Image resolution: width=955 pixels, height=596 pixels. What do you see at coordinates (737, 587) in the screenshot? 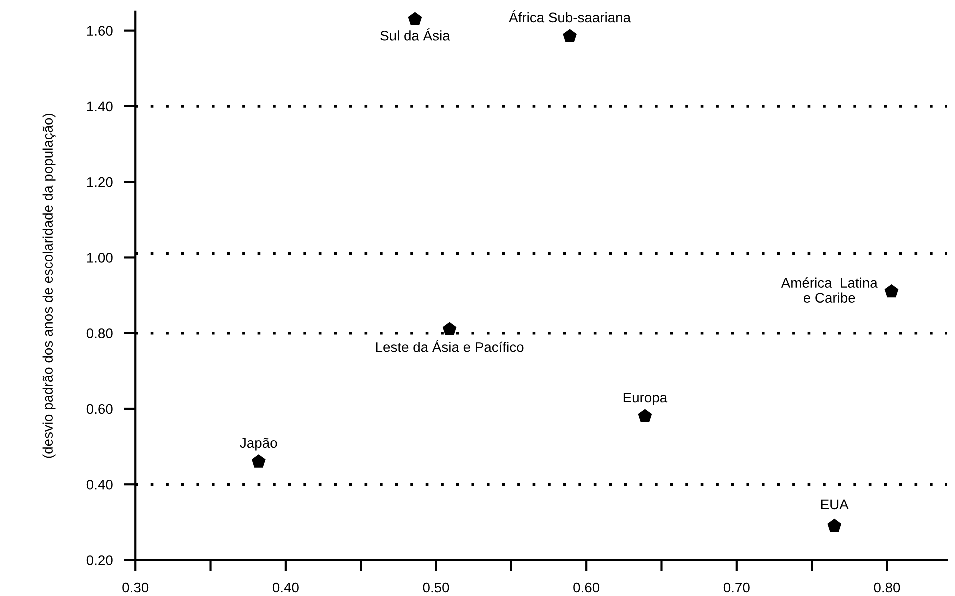
I see `x-tick-label: 0.70` at bounding box center [737, 587].